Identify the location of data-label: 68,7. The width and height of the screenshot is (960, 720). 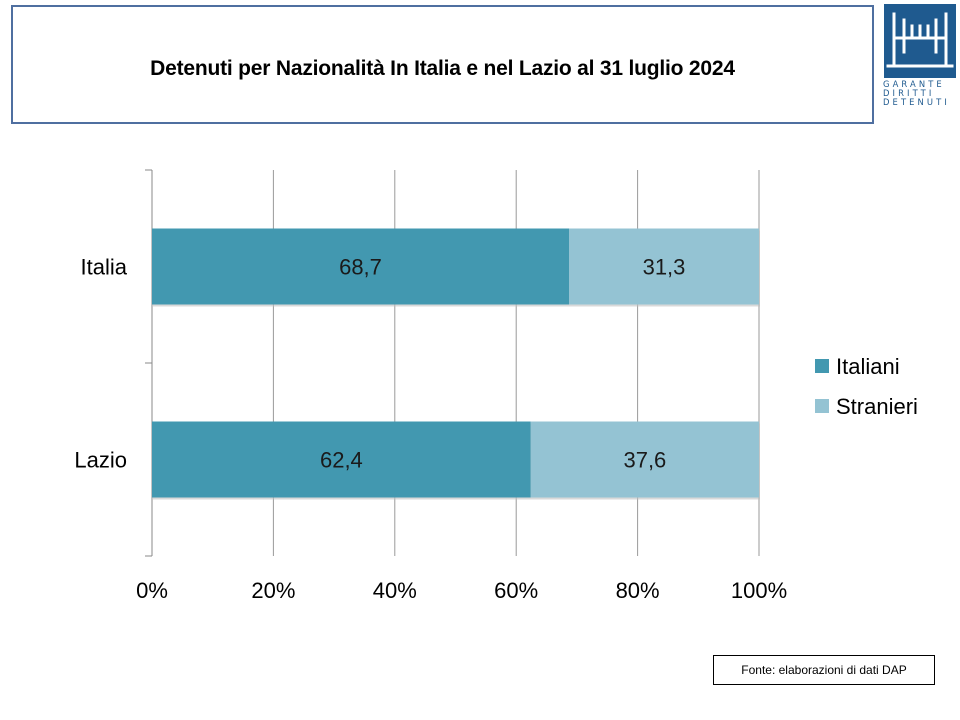
(360, 267).